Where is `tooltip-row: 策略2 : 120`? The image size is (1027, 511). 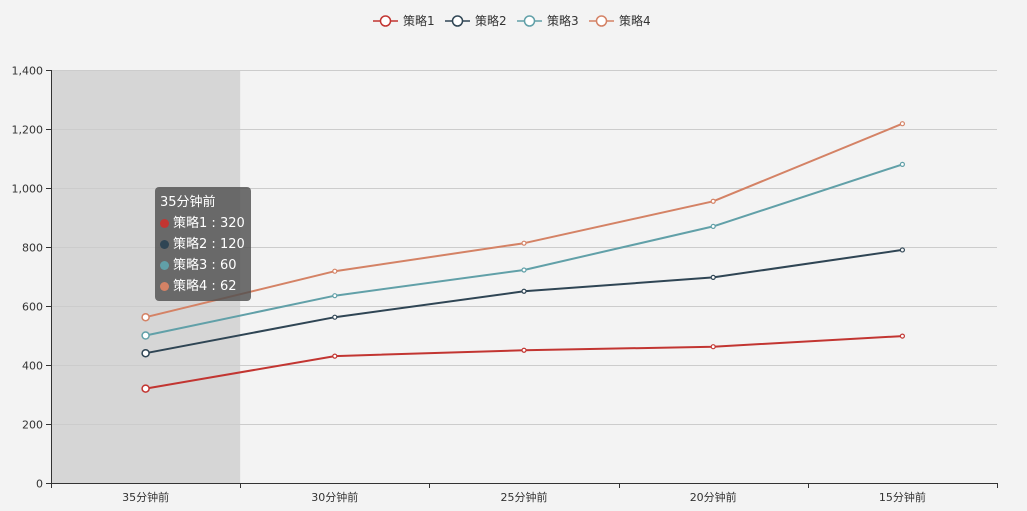
tooltip-row: 策略2 : 120 is located at coordinates (202, 244).